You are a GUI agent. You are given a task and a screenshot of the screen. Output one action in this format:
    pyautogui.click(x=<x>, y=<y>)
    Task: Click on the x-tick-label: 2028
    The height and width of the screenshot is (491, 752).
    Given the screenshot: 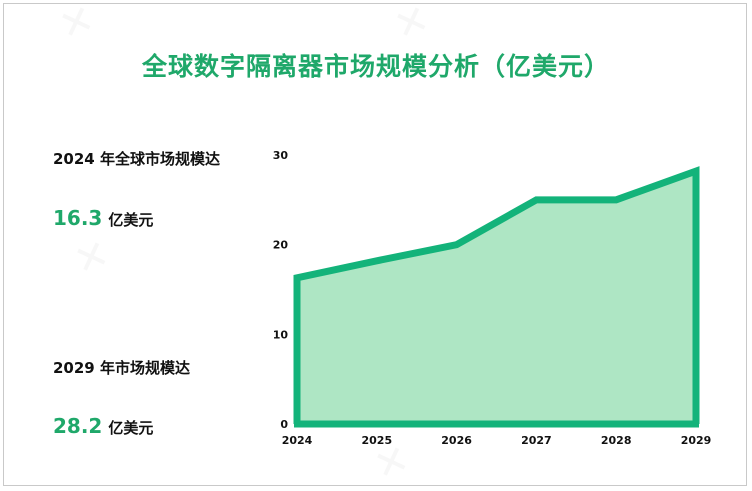 What is the action you would take?
    pyautogui.click(x=616, y=440)
    